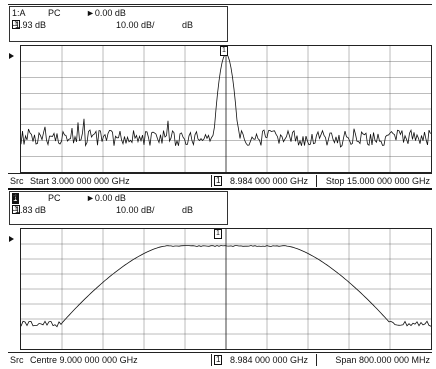 The width and height of the screenshot is (436, 369). I want to click on trace-id: 1:A, so click(19, 13).